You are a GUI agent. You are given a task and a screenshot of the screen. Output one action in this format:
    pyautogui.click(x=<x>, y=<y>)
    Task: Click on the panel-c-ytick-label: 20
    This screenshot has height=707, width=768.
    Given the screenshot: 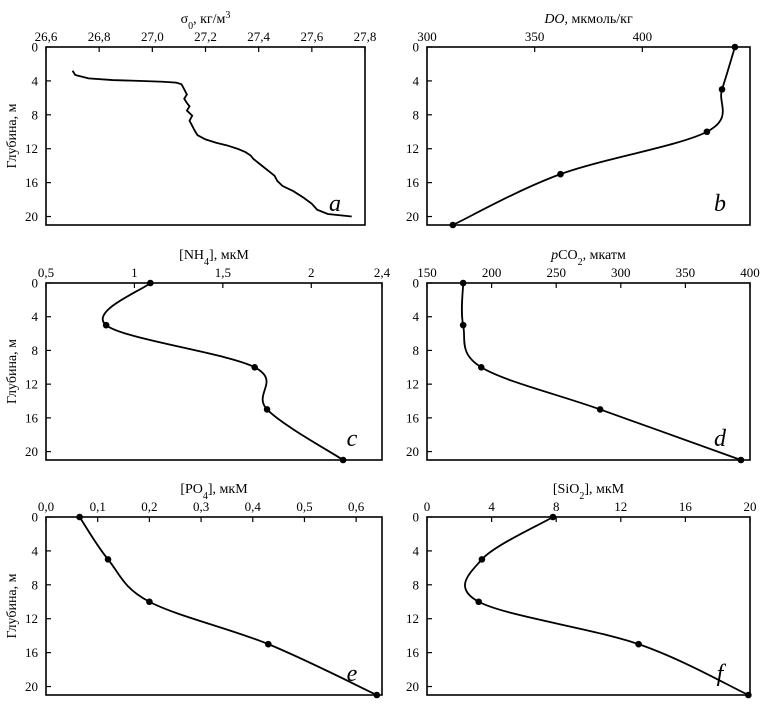 What is the action you would take?
    pyautogui.click(x=31, y=451)
    